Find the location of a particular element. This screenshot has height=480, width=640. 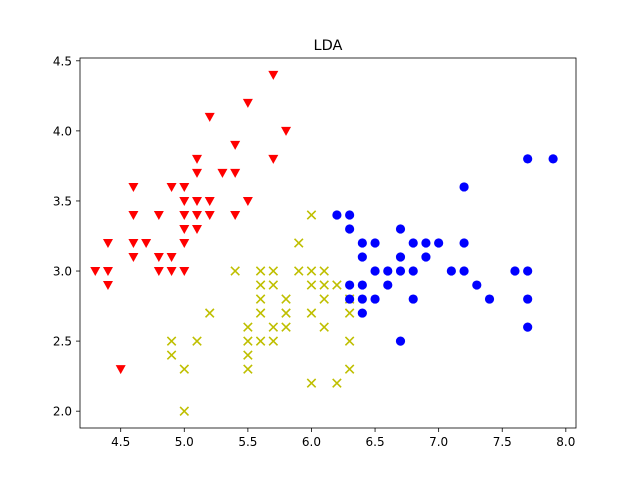

x-tick-label: 4.5 is located at coordinates (120, 442).